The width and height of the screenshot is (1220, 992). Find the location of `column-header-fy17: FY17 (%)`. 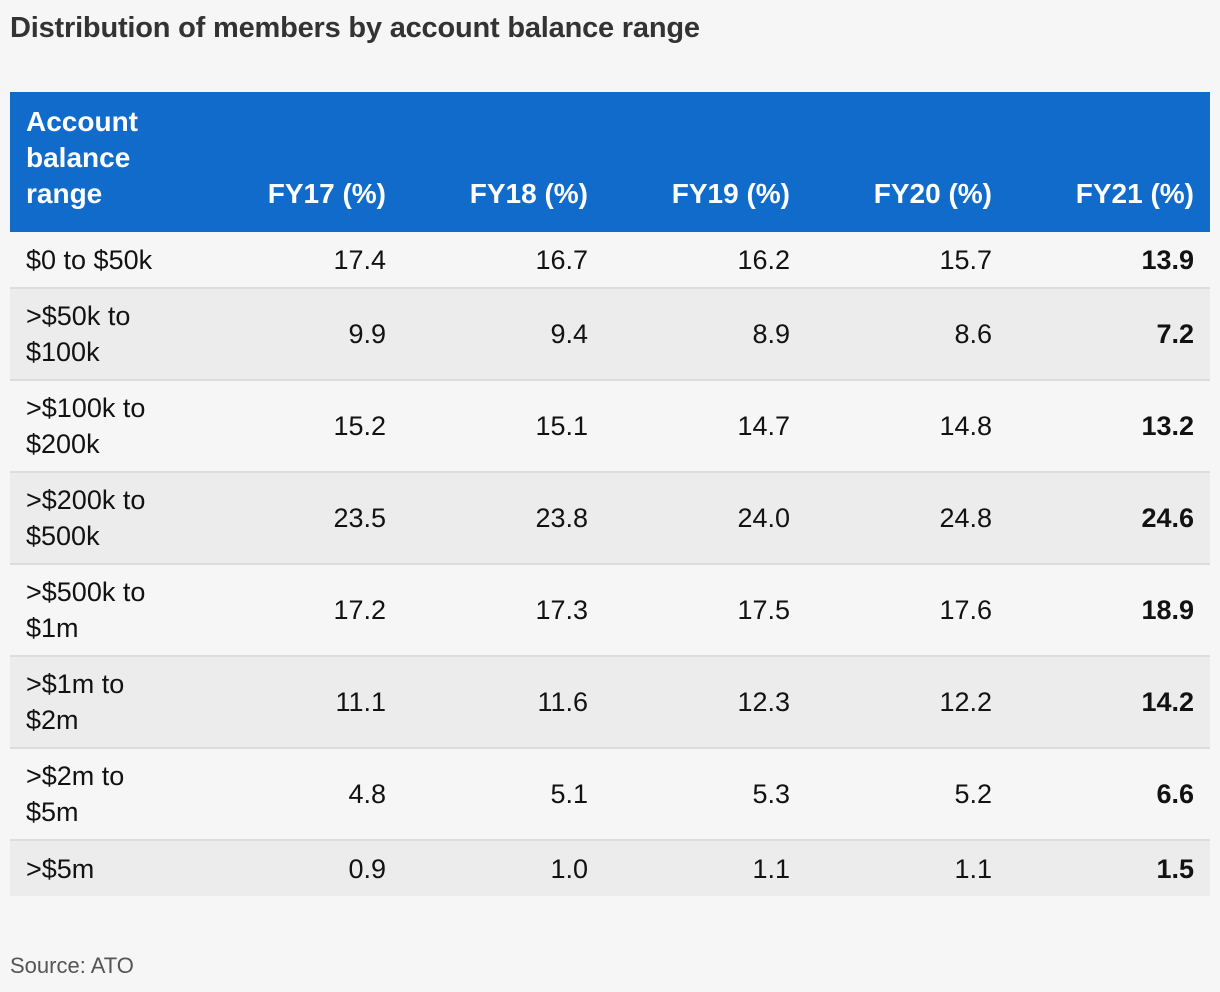

column-header-fy17: FY17 (%) is located at coordinates (326, 193).